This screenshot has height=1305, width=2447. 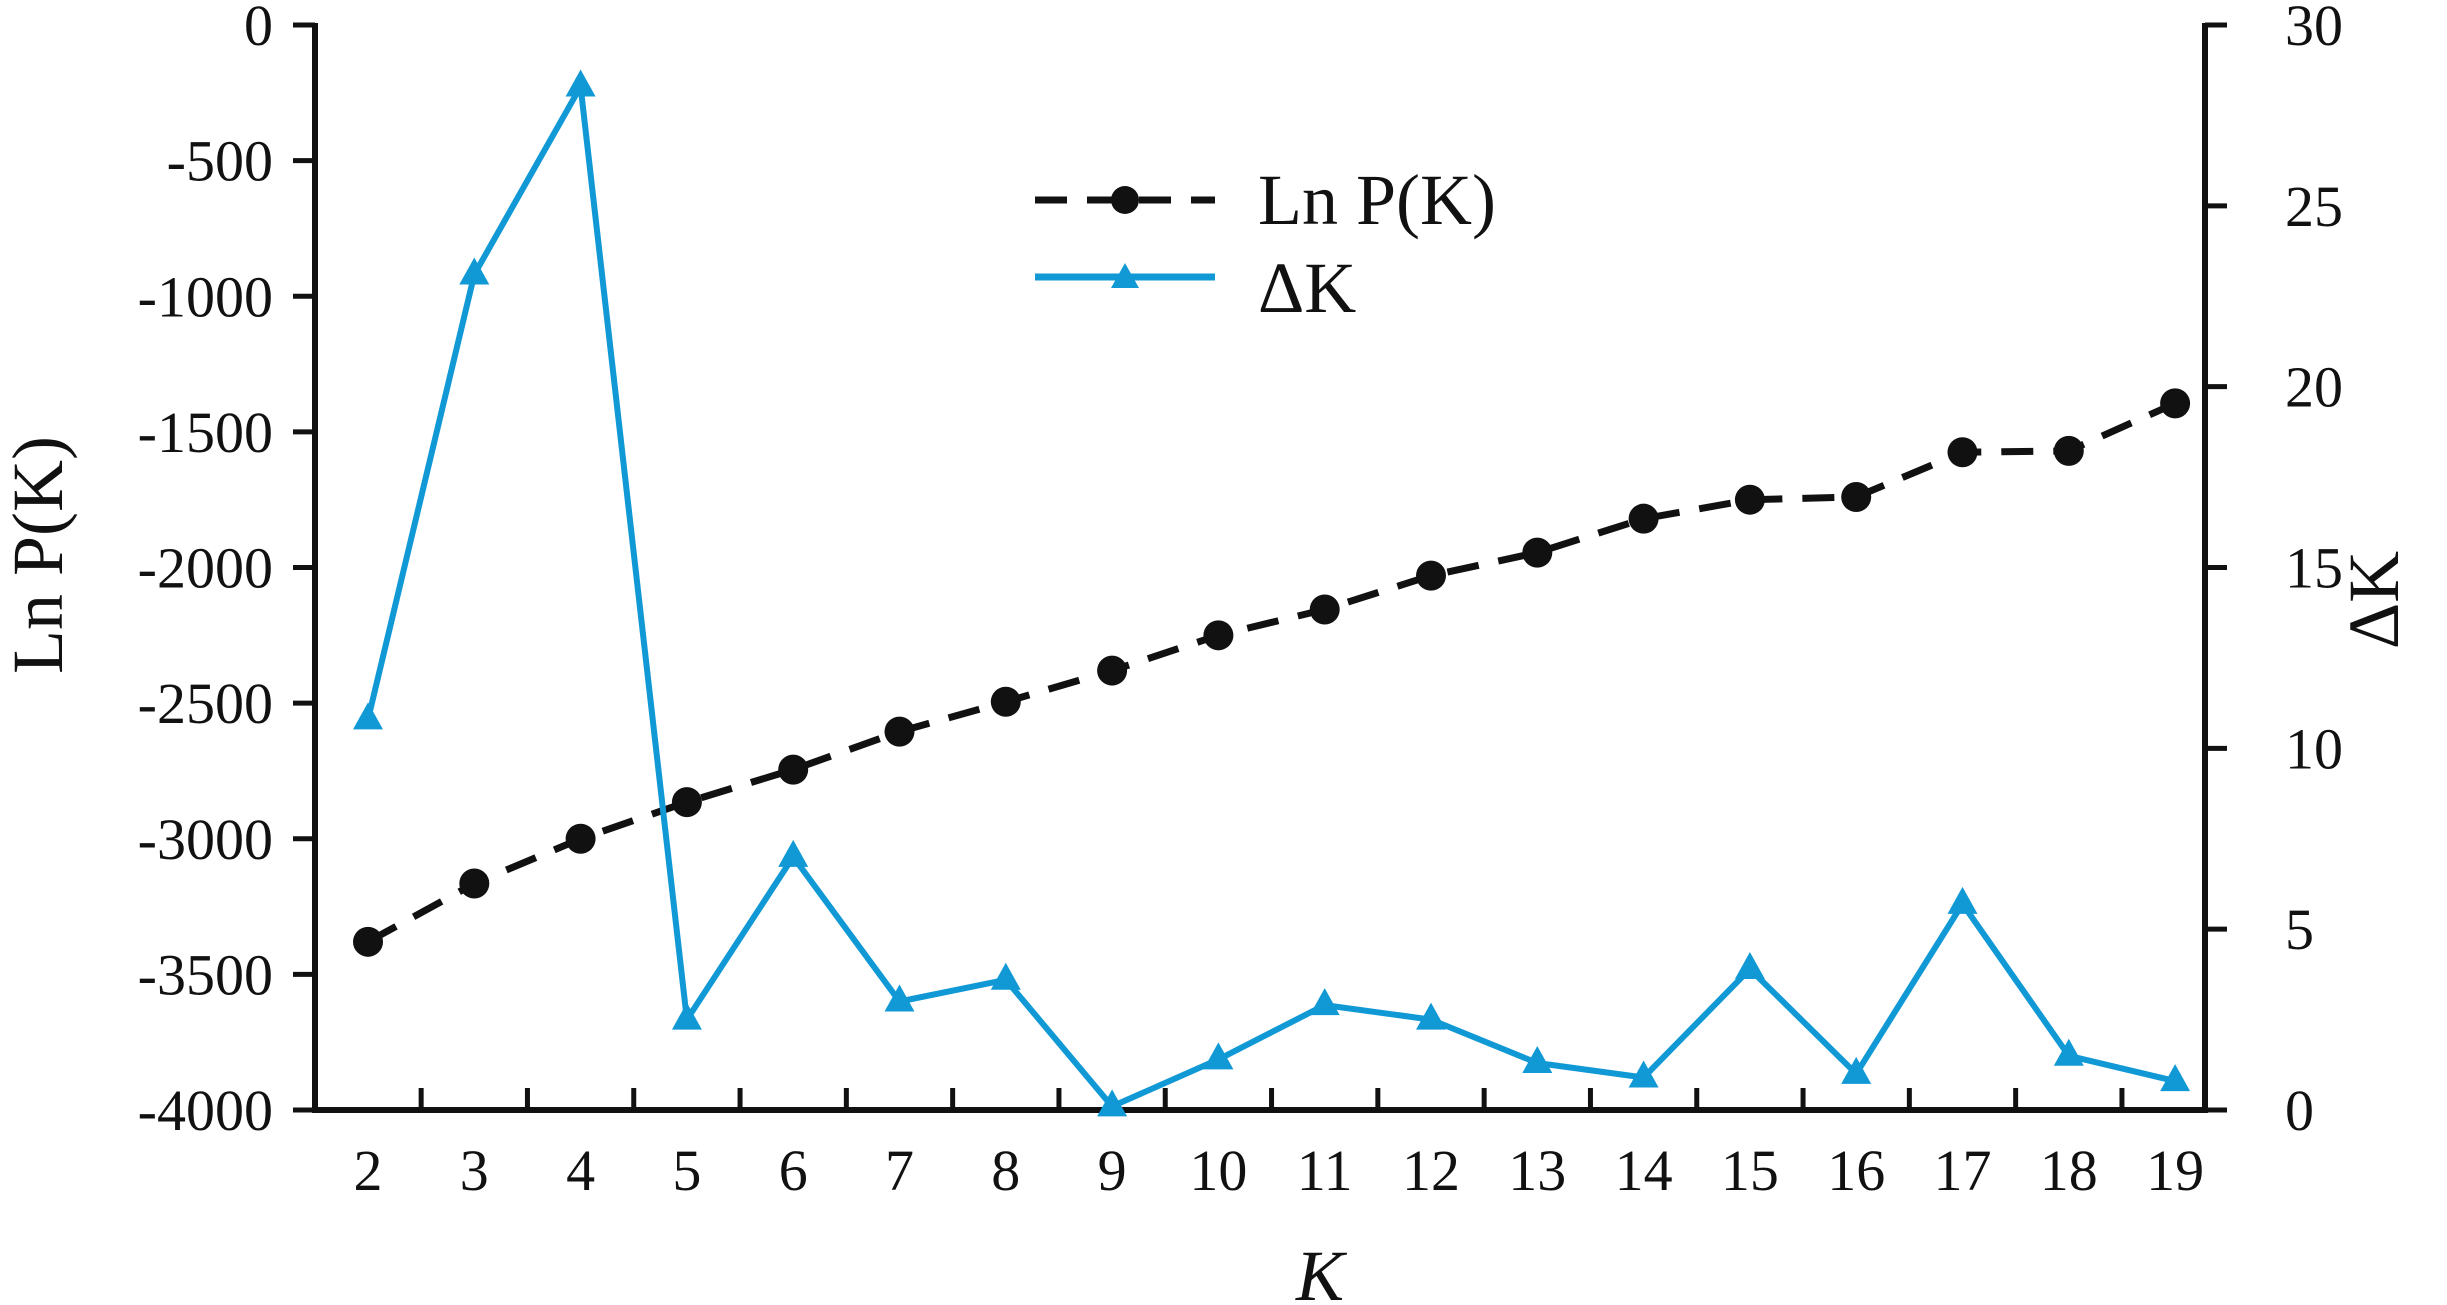 I want to click on x-tick-label: 8, so click(x=1005, y=1170).